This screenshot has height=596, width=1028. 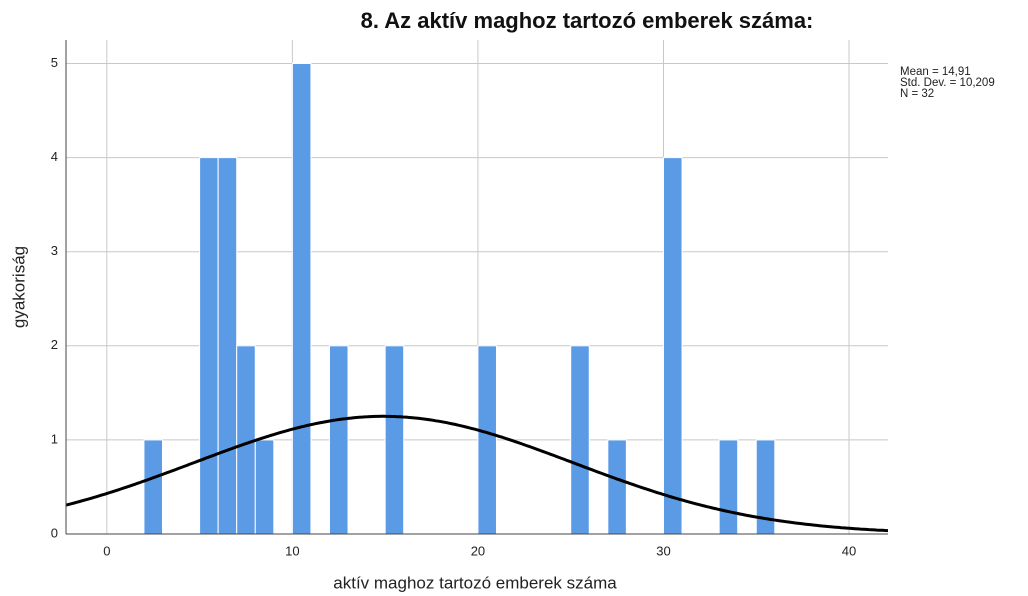 I want to click on x-axis-label: aktív maghoz tartozó emberek száma, so click(x=475, y=582).